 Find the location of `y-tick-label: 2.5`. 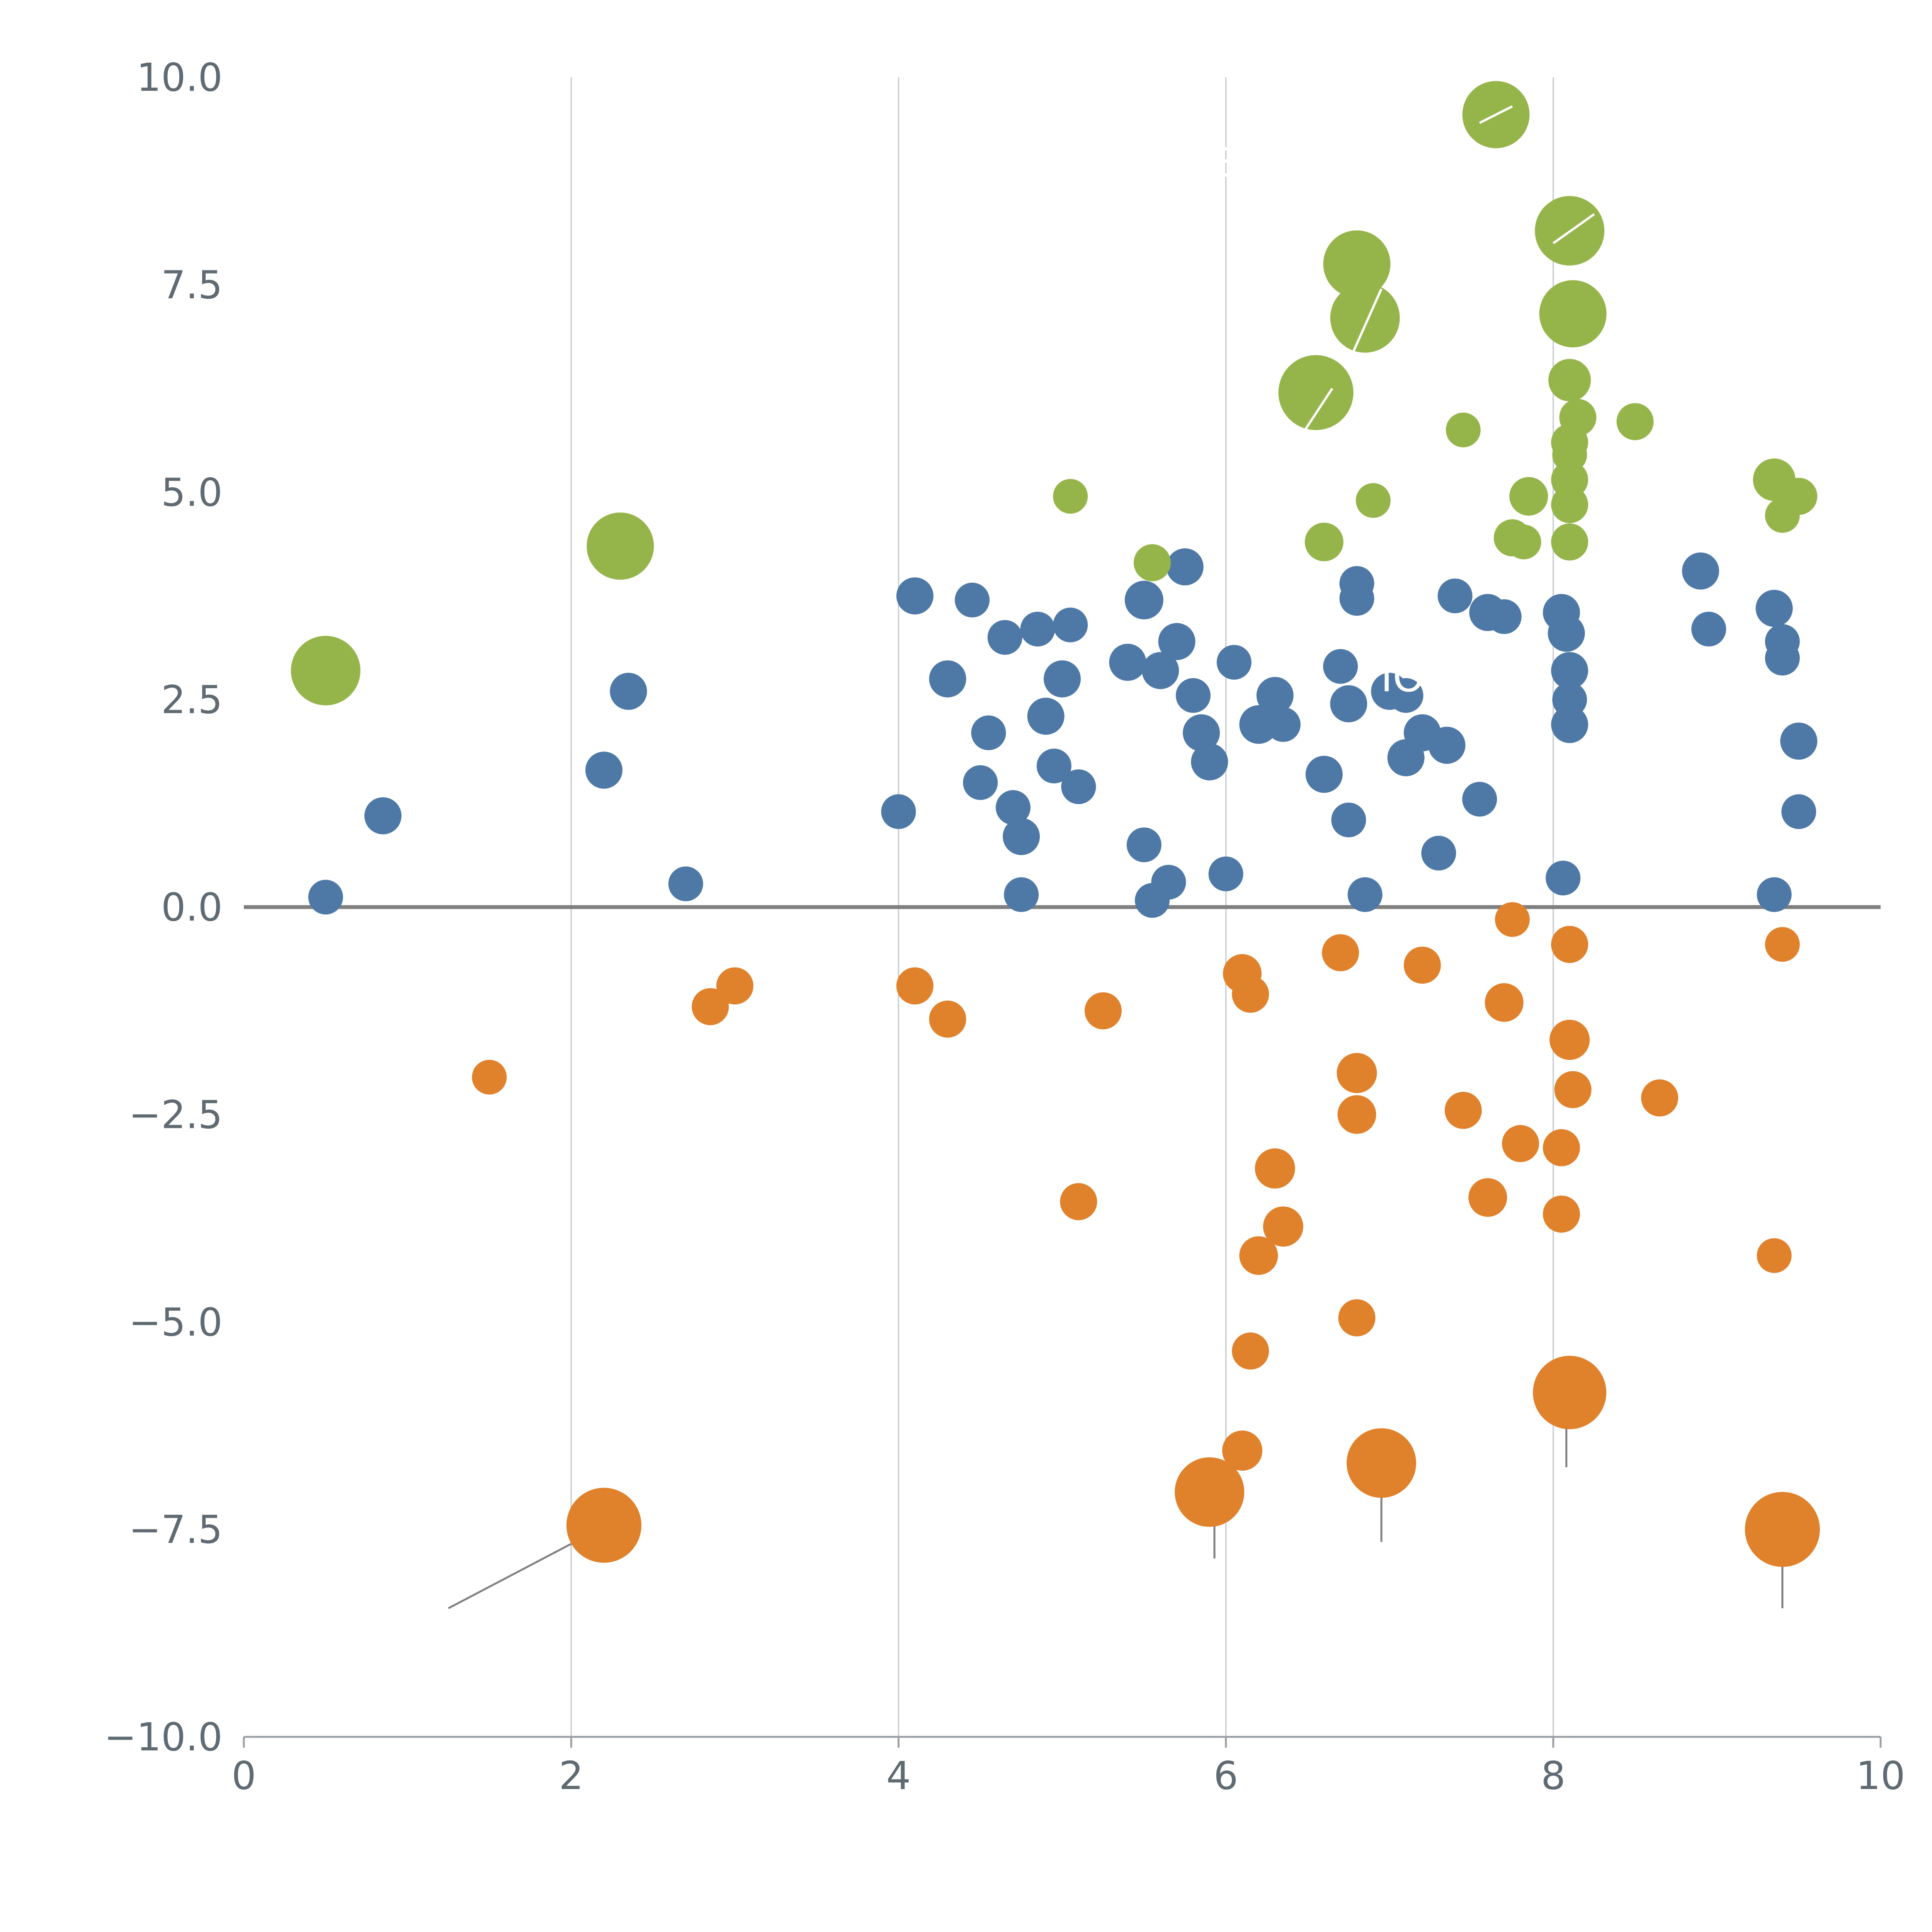

y-tick-label: 2.5 is located at coordinates (192, 700).